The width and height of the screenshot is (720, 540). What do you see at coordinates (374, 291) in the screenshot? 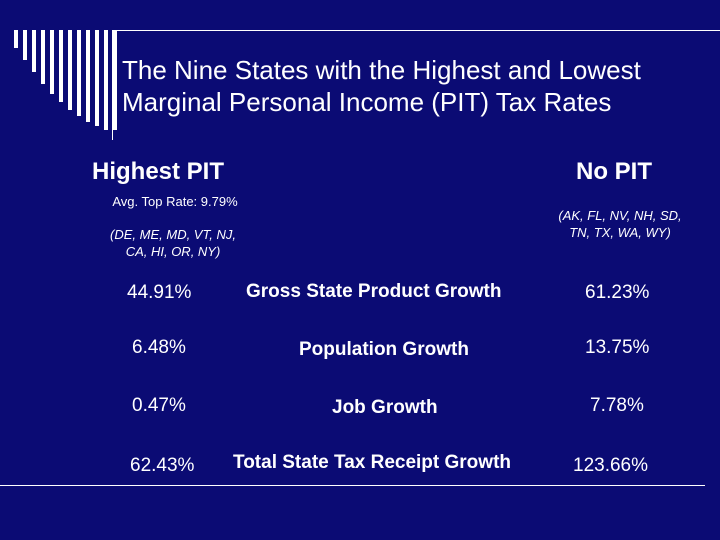
I see `row-1-label: Gross State Product Growth` at bounding box center [374, 291].